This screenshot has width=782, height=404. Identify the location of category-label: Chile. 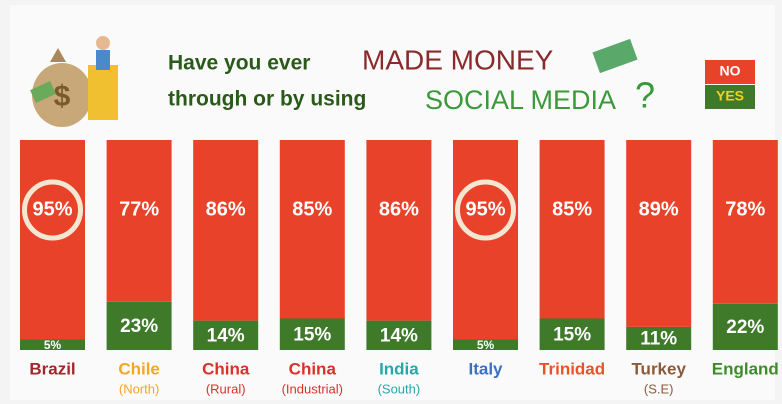
(139, 368).